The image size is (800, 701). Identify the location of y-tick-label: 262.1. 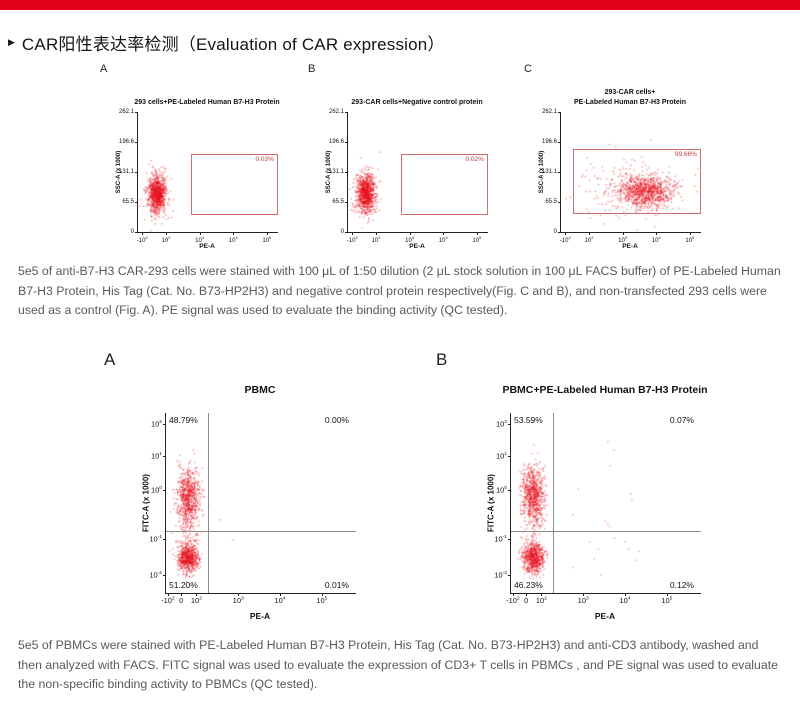
(336, 112).